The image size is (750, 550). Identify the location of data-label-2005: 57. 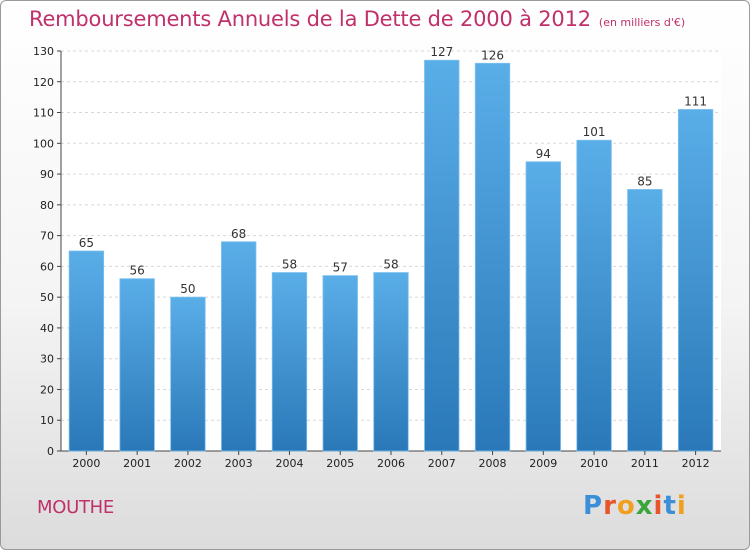
(340, 268).